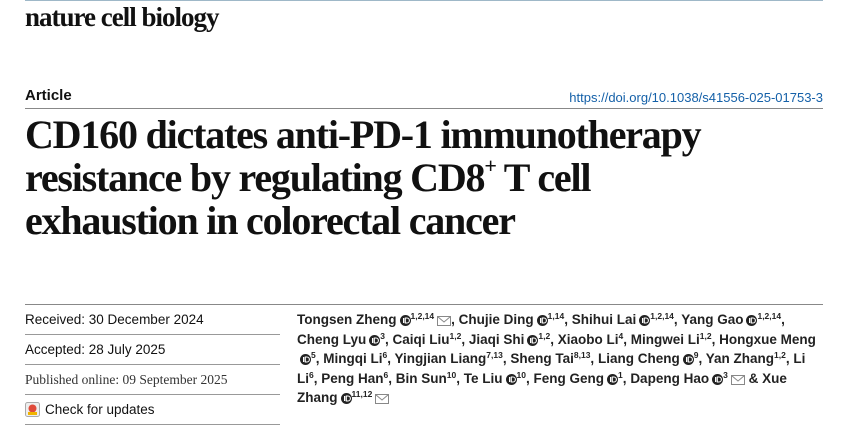  I want to click on author: Caiqi Liu1,2,, so click(429, 339).